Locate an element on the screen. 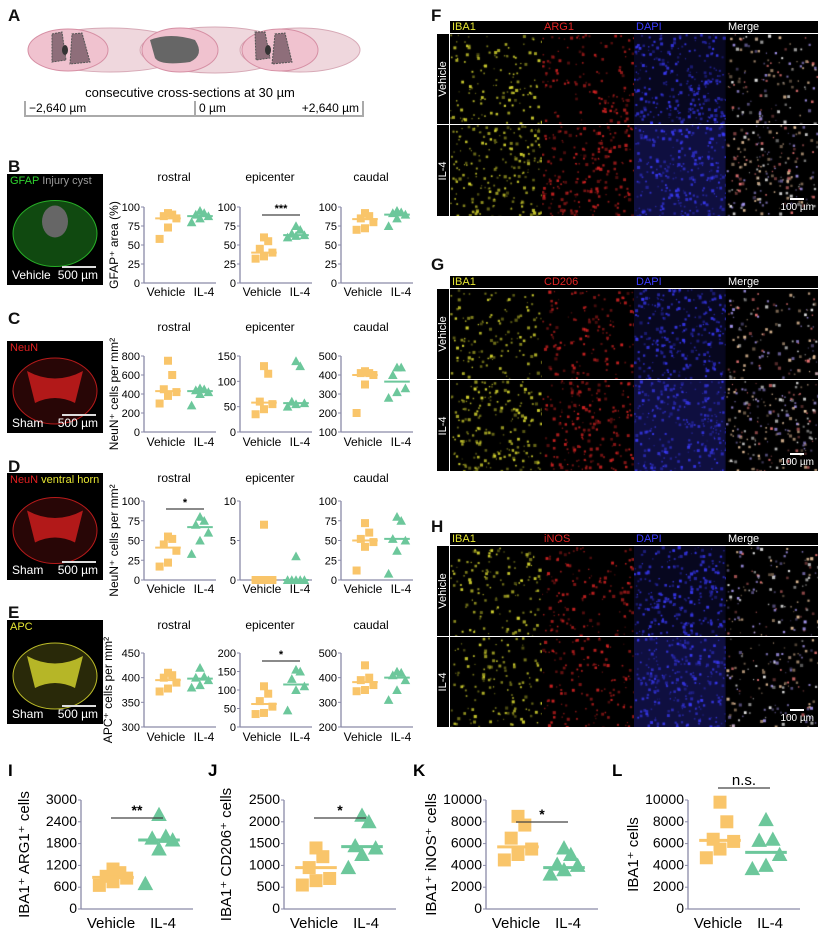  y-tick-label: 6000 is located at coordinates (668, 843).